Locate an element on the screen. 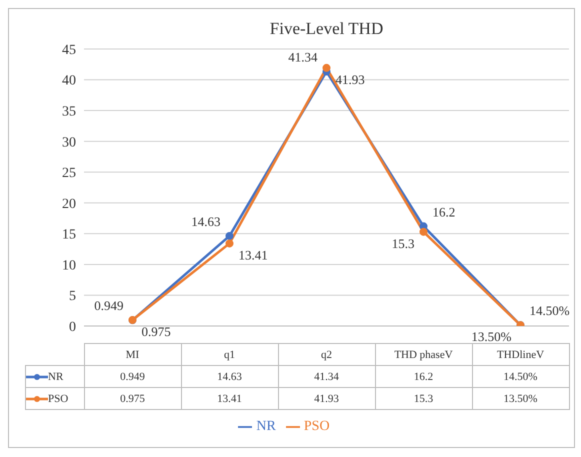  text: 14.63 is located at coordinates (205, 221).